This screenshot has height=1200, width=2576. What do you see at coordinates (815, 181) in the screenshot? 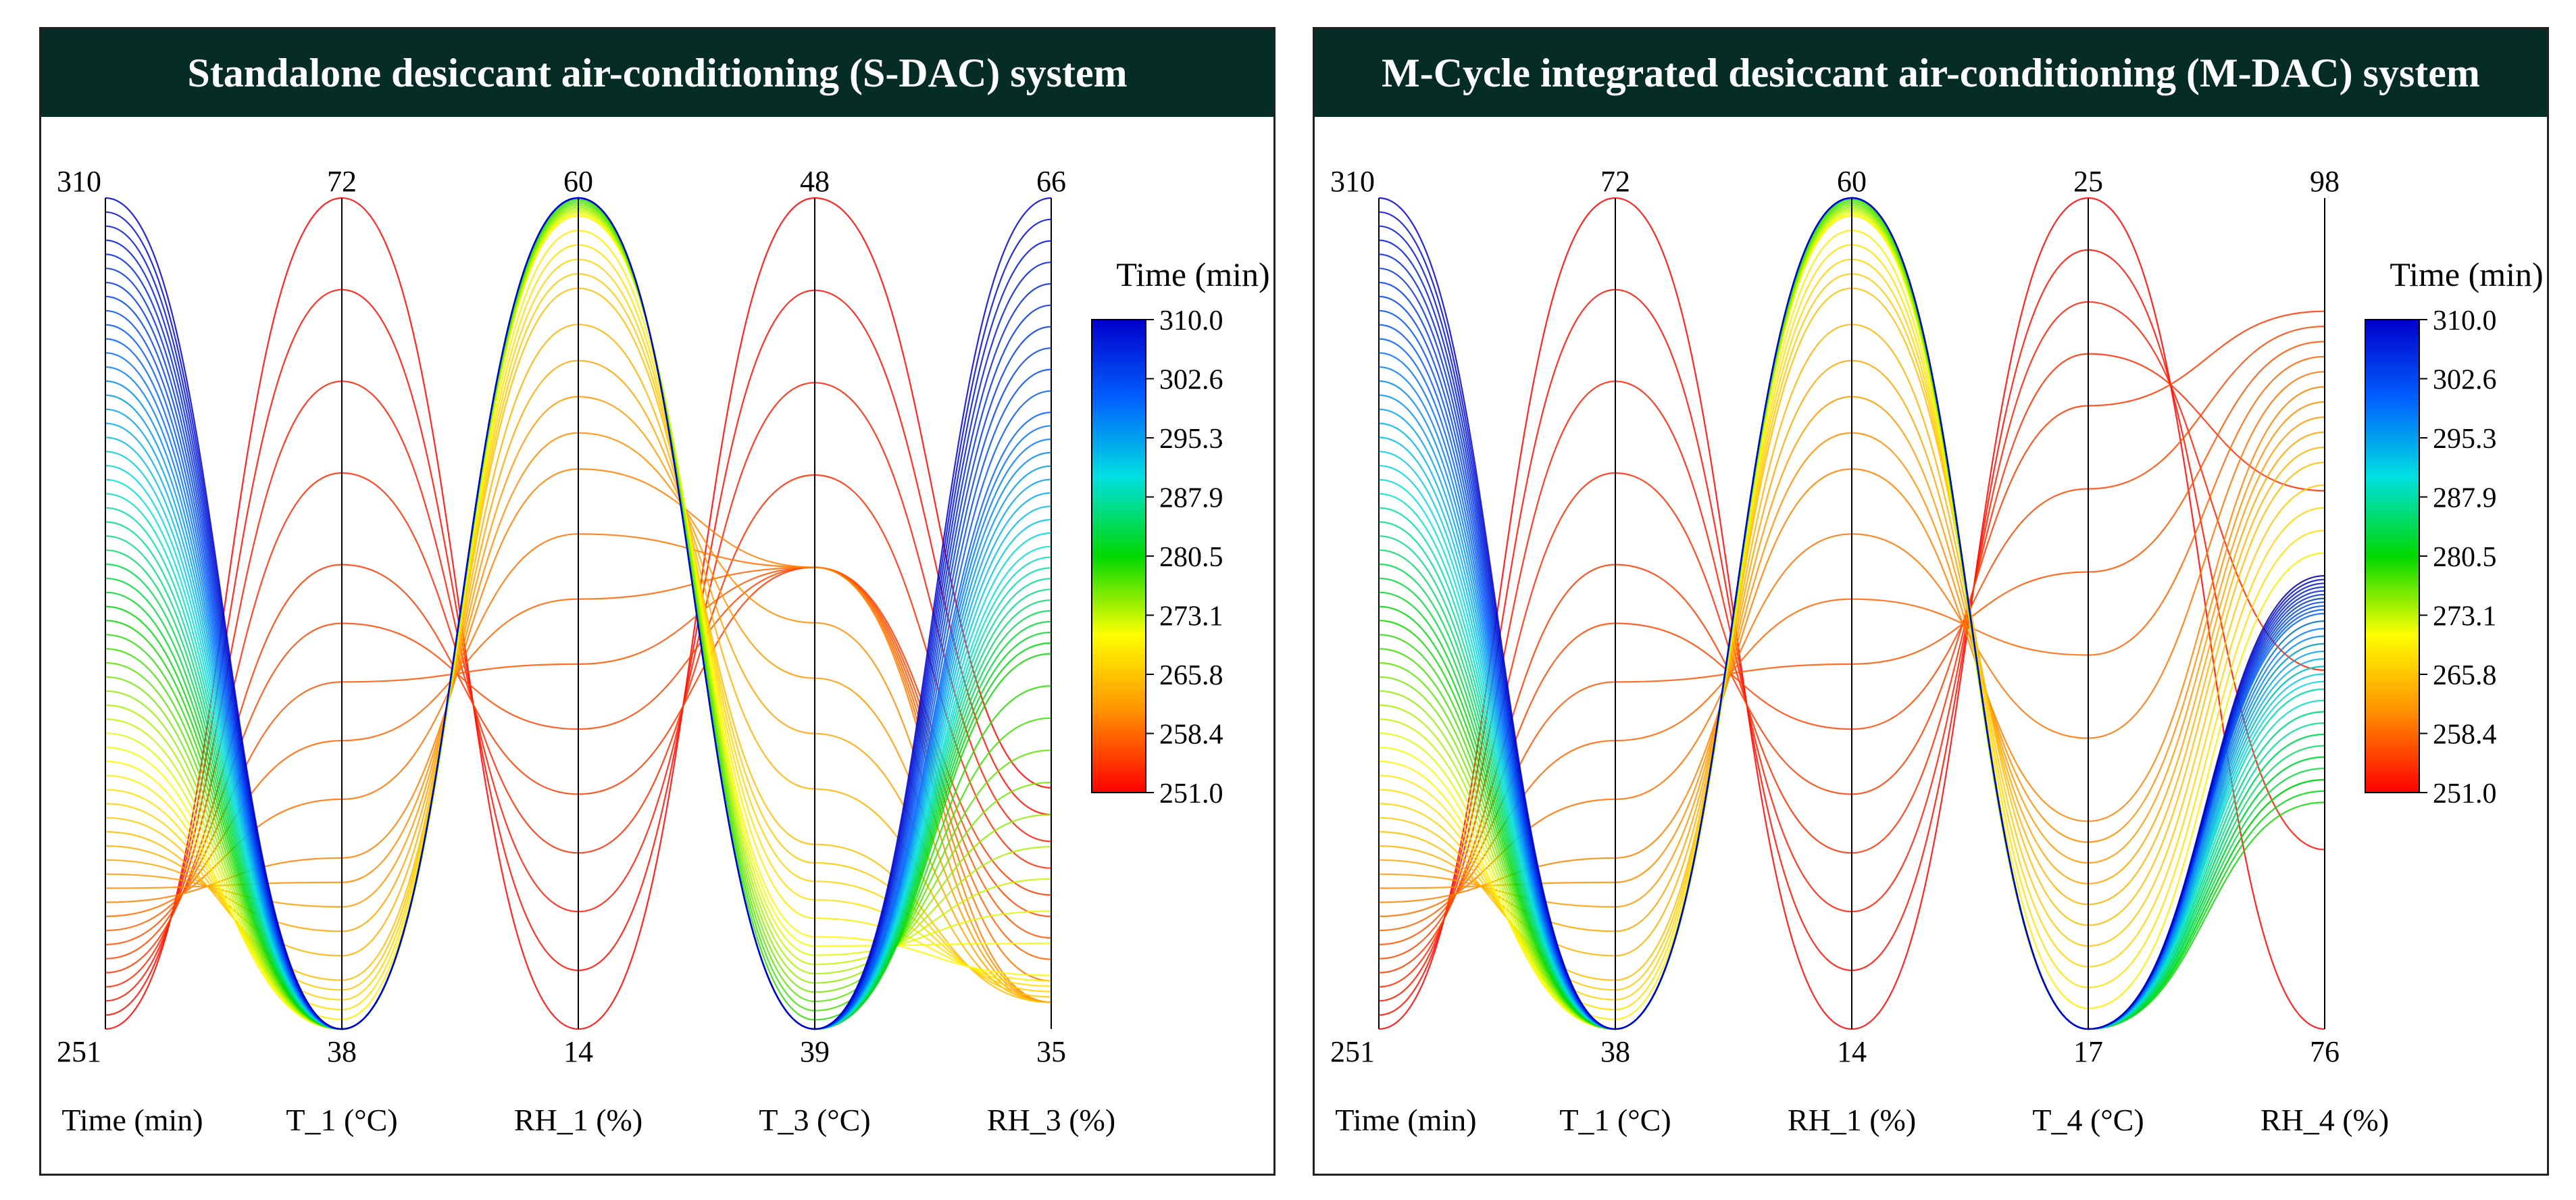
I see `axis-max-label: 48` at bounding box center [815, 181].